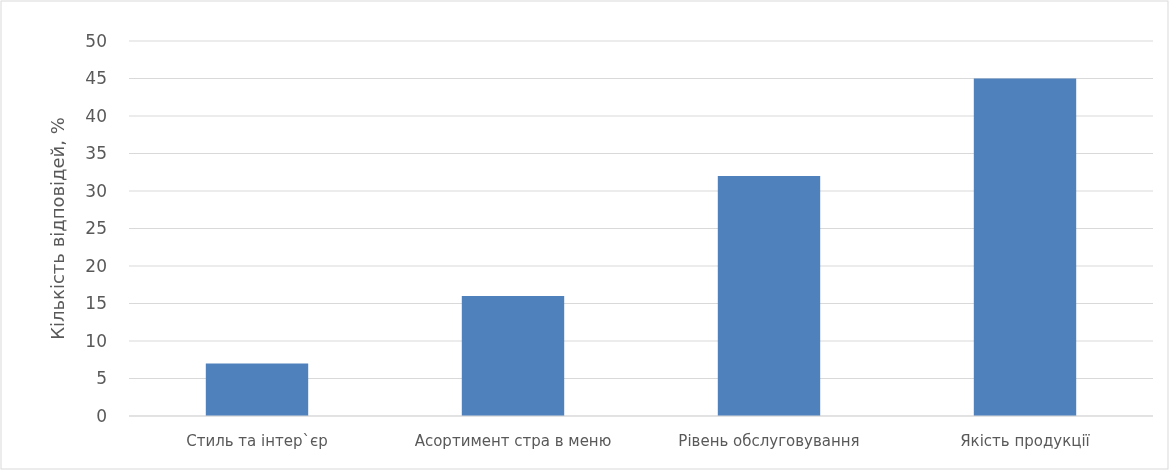 This screenshot has width=1171, height=472. I want to click on y-tick-label: 25, so click(96, 228).